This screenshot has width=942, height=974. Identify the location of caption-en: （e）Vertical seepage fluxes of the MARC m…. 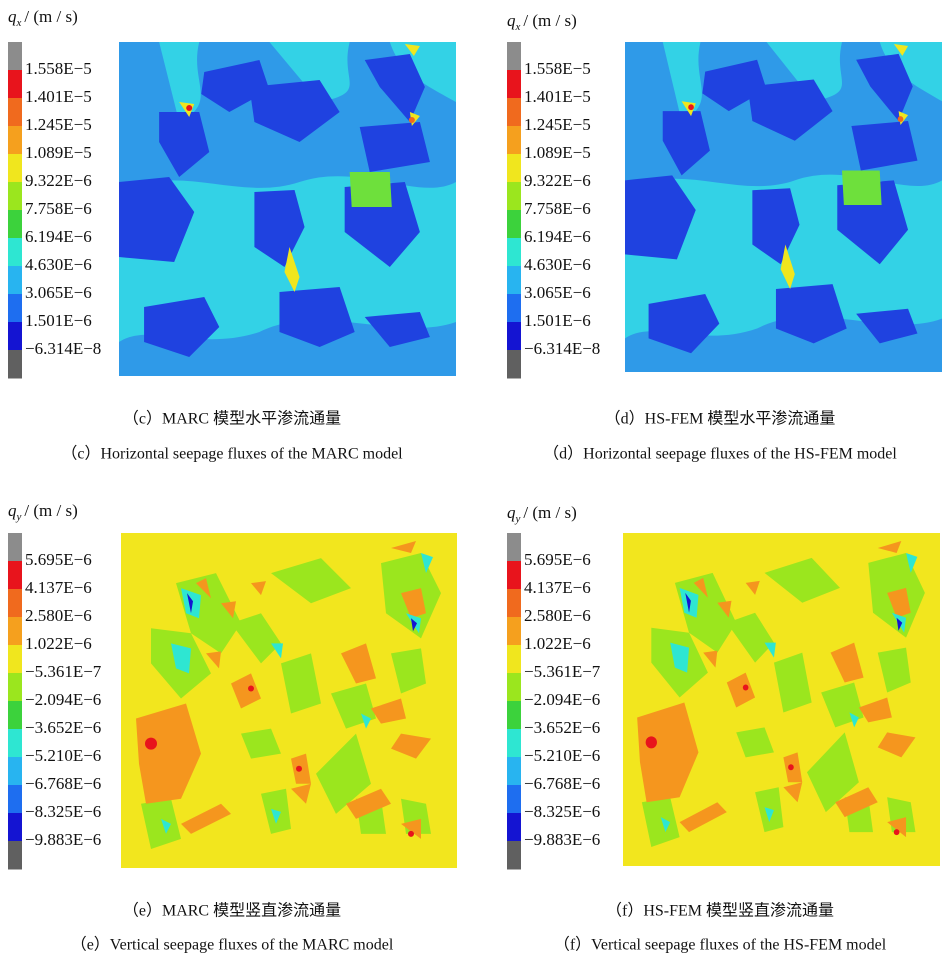
(232, 945).